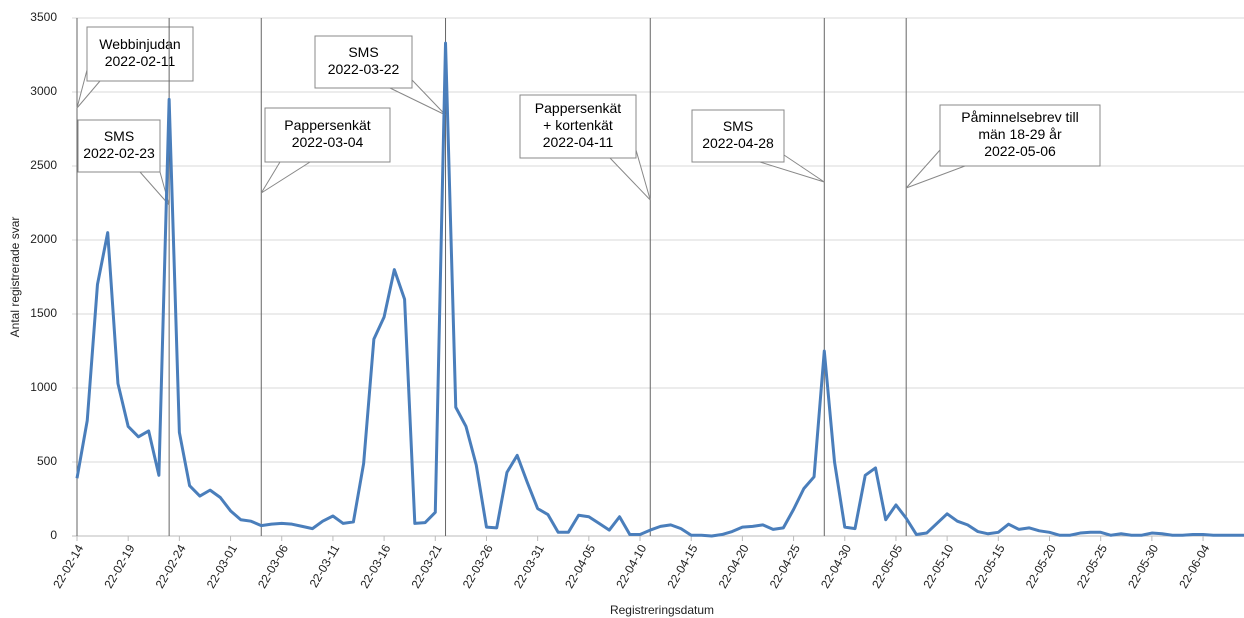 The image size is (1244, 618). What do you see at coordinates (119, 153) in the screenshot?
I see `callout-date: 2022-02-23` at bounding box center [119, 153].